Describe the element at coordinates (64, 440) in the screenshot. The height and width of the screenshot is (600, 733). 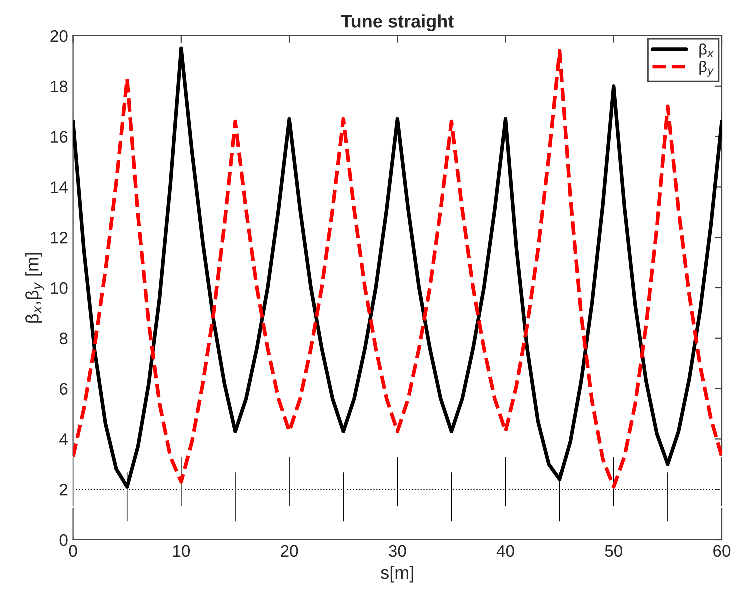
I see `y-tick-label: 4` at that location.